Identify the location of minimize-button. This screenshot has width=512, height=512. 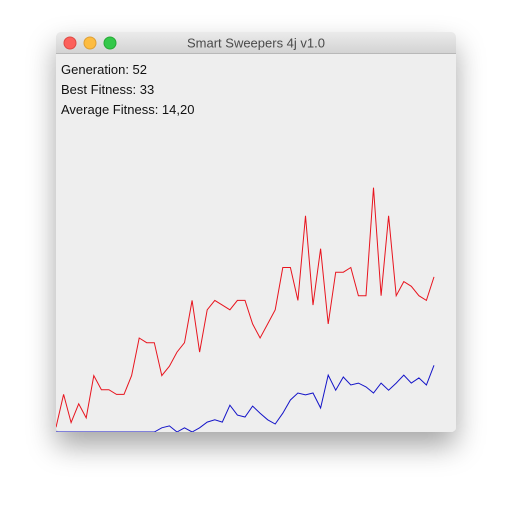
(90, 43).